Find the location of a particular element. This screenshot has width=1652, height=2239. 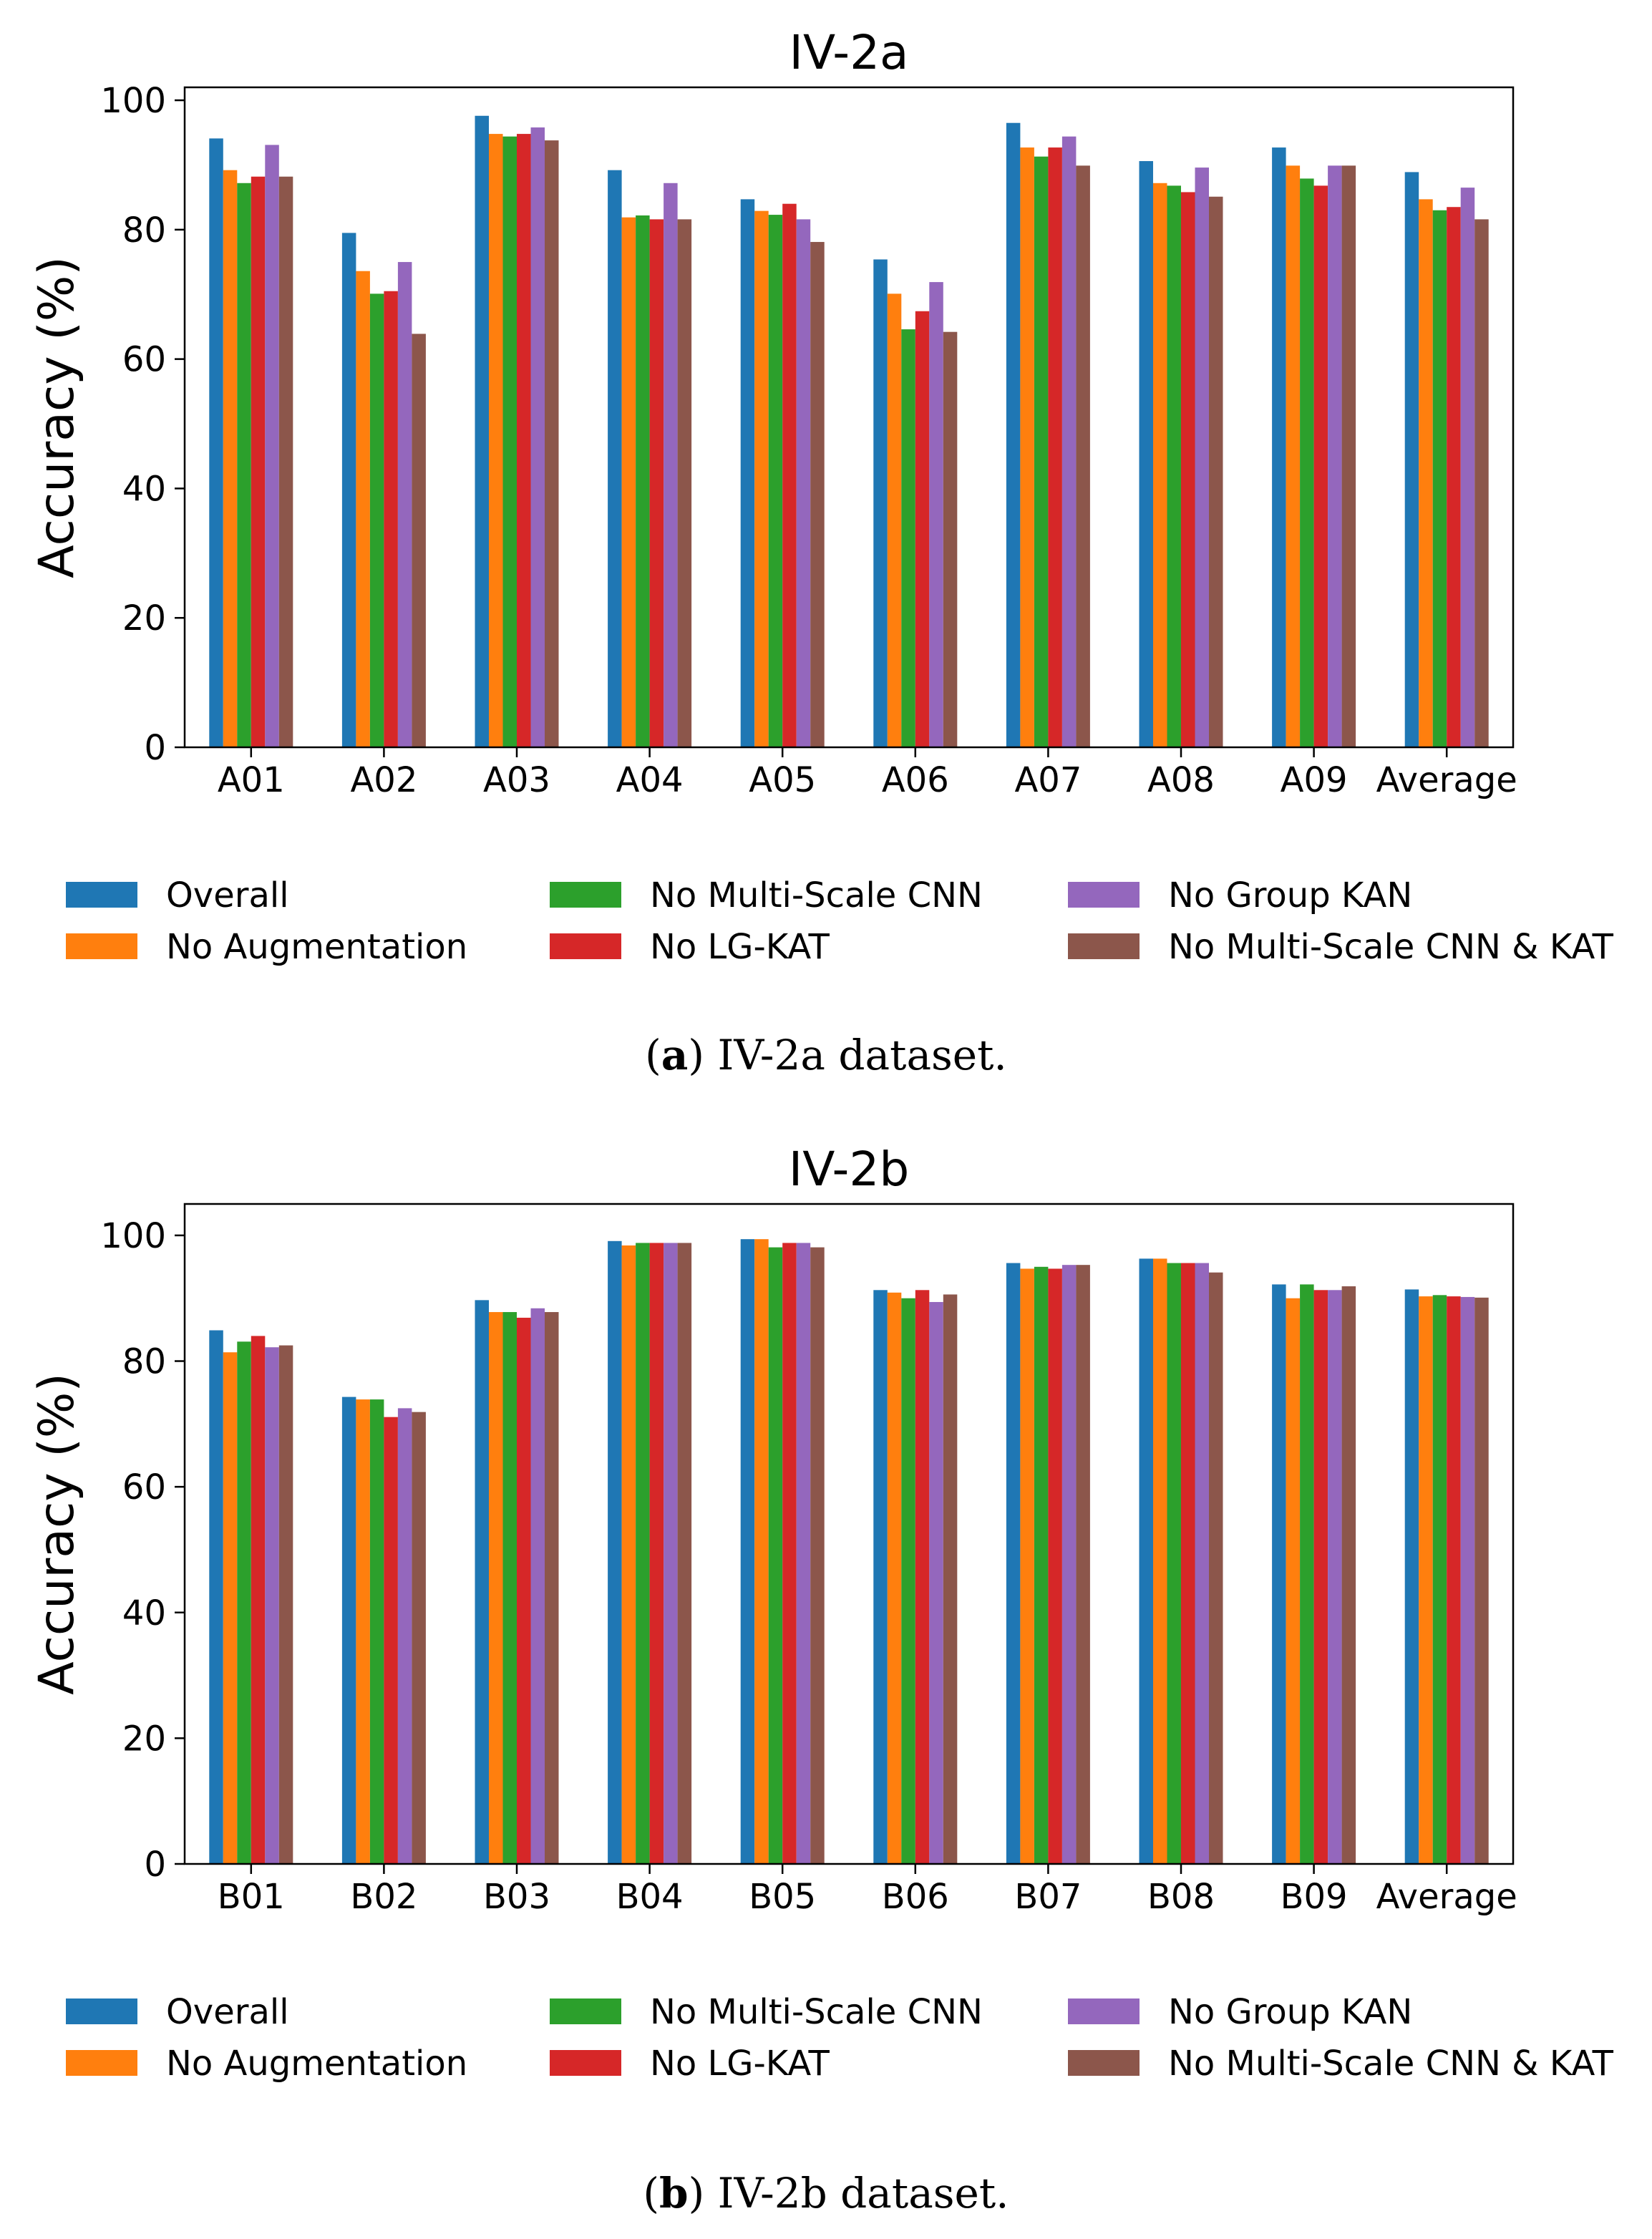

x-tick-label-a07: A07 is located at coordinates (1048, 780).